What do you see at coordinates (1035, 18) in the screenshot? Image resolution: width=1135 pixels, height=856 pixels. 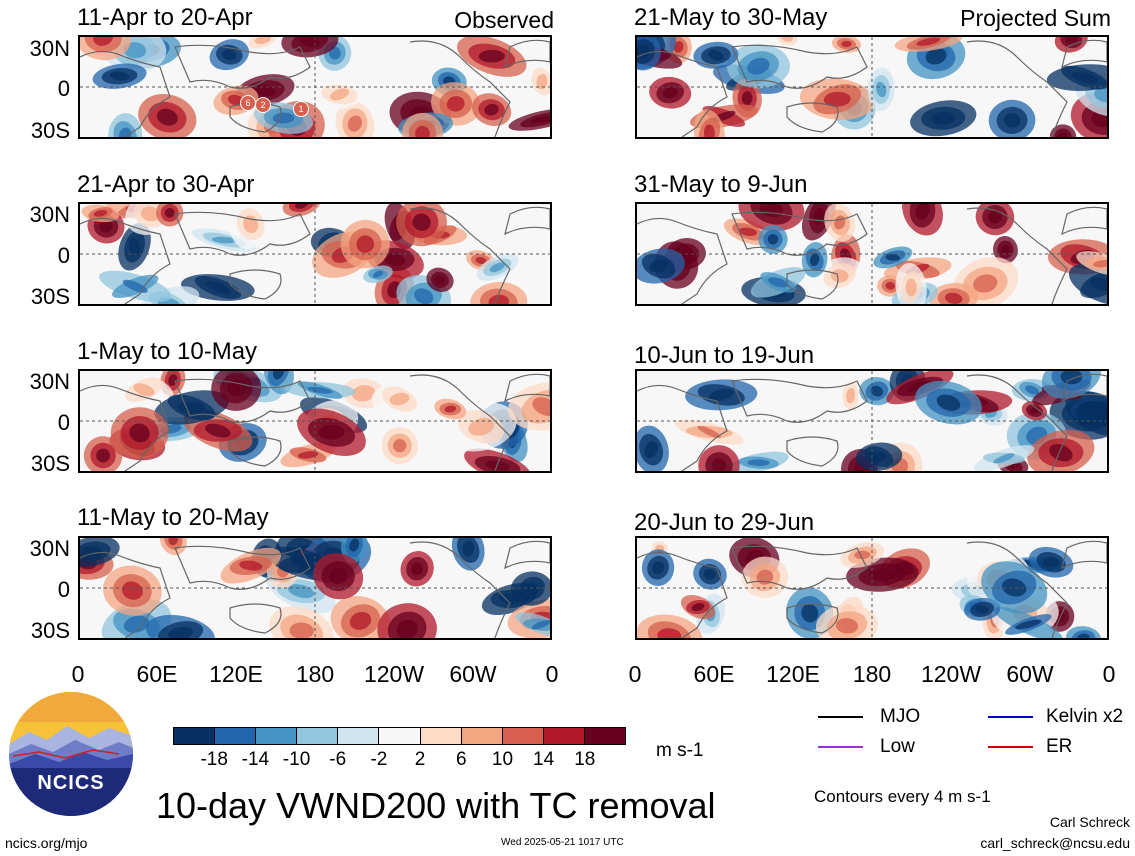 I see `panel-label-projected: Projected Sum` at bounding box center [1035, 18].